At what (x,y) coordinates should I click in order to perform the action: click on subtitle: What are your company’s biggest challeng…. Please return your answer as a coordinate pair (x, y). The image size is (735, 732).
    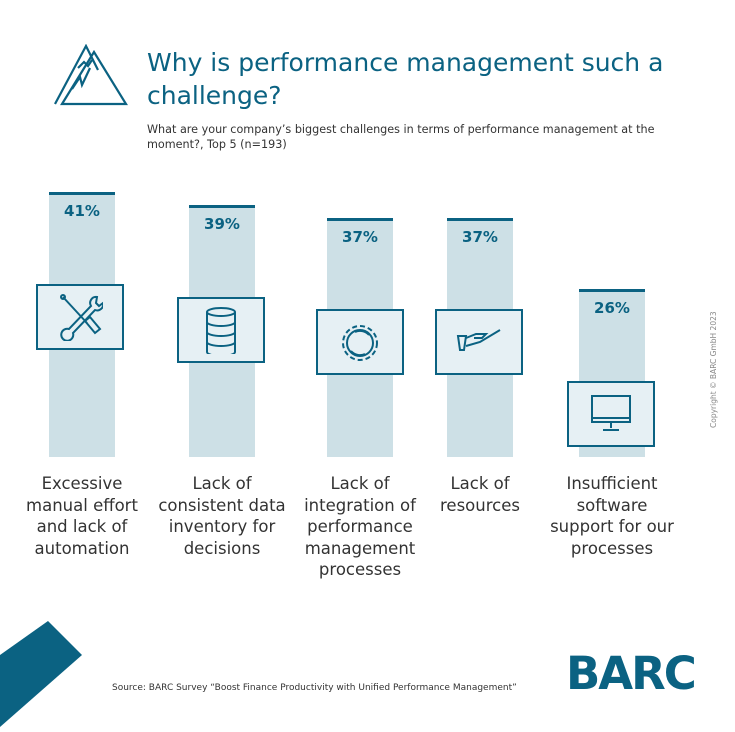
    Looking at the image, I should click on (401, 137).